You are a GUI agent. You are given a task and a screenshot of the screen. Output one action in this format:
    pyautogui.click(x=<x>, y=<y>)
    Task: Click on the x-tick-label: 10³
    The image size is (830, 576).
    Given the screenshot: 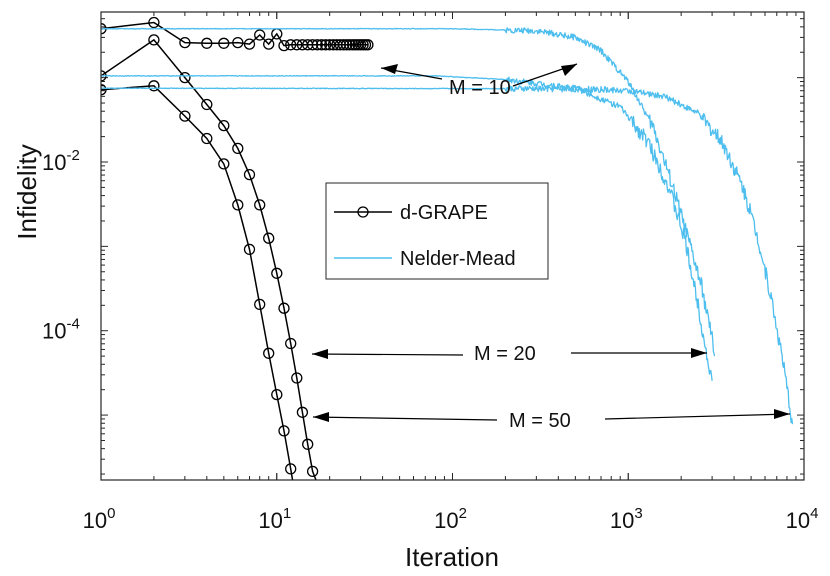 What is the action you would take?
    pyautogui.click(x=626, y=519)
    